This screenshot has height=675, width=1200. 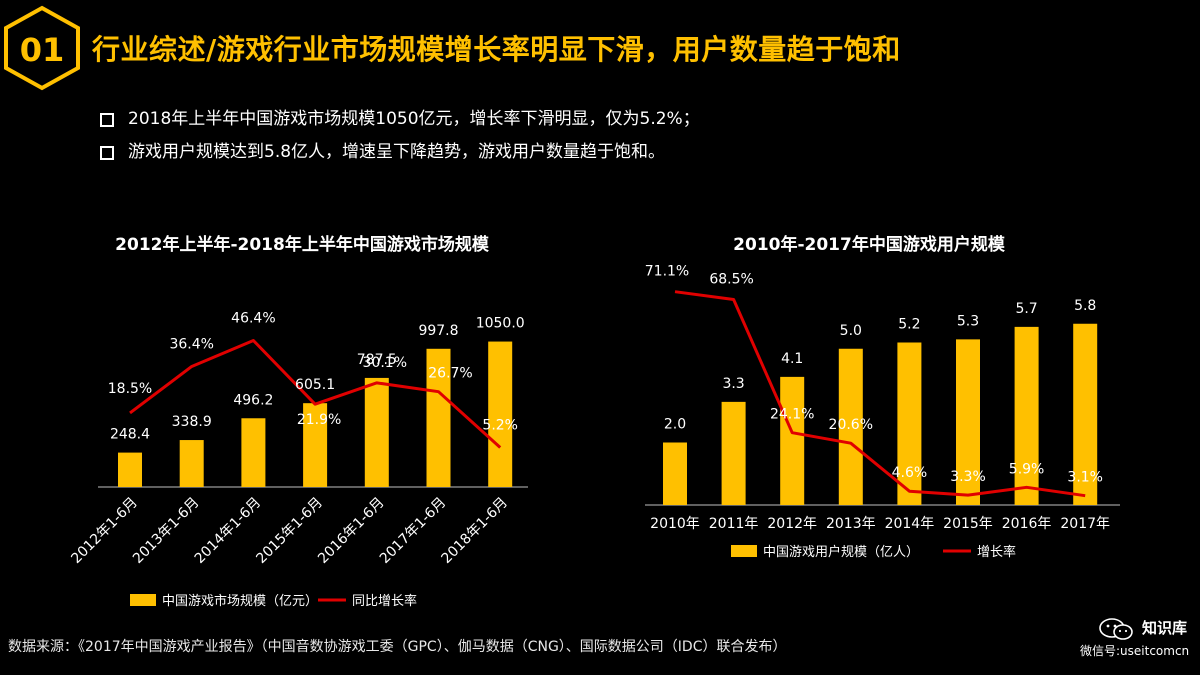 I want to click on watermark-id: 微信号:useitcomcn, so click(x=1135, y=651).